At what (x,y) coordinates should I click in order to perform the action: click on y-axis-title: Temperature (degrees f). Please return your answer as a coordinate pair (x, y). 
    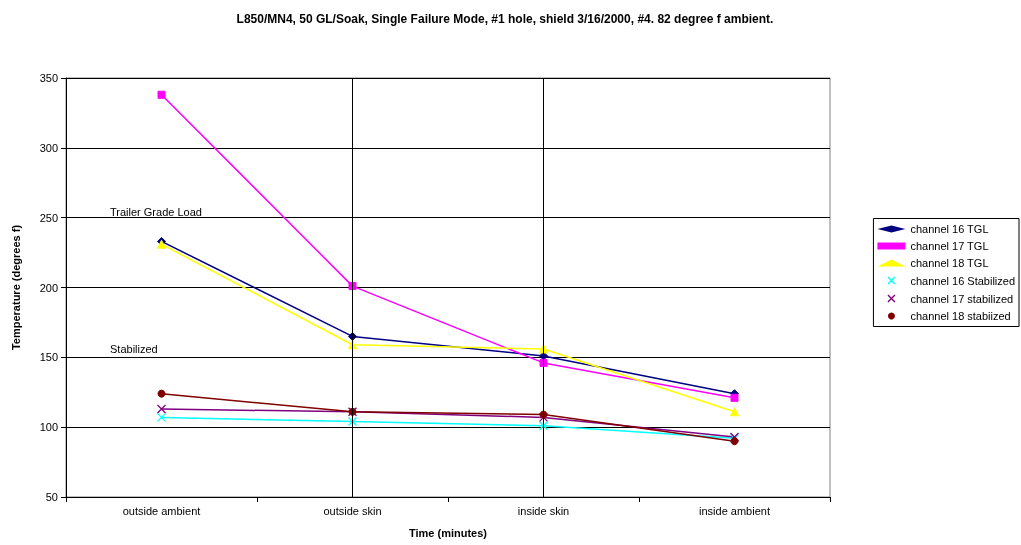
    Looking at the image, I should click on (15, 287).